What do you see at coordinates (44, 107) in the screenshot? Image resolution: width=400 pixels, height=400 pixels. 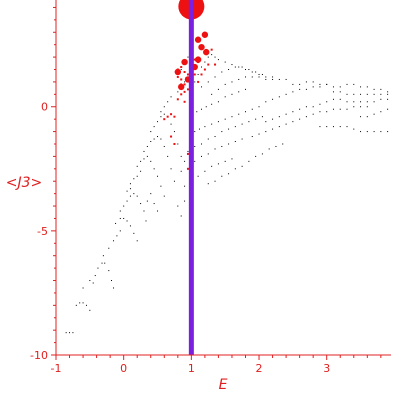 I see `y-tick-label: 0` at bounding box center [44, 107].